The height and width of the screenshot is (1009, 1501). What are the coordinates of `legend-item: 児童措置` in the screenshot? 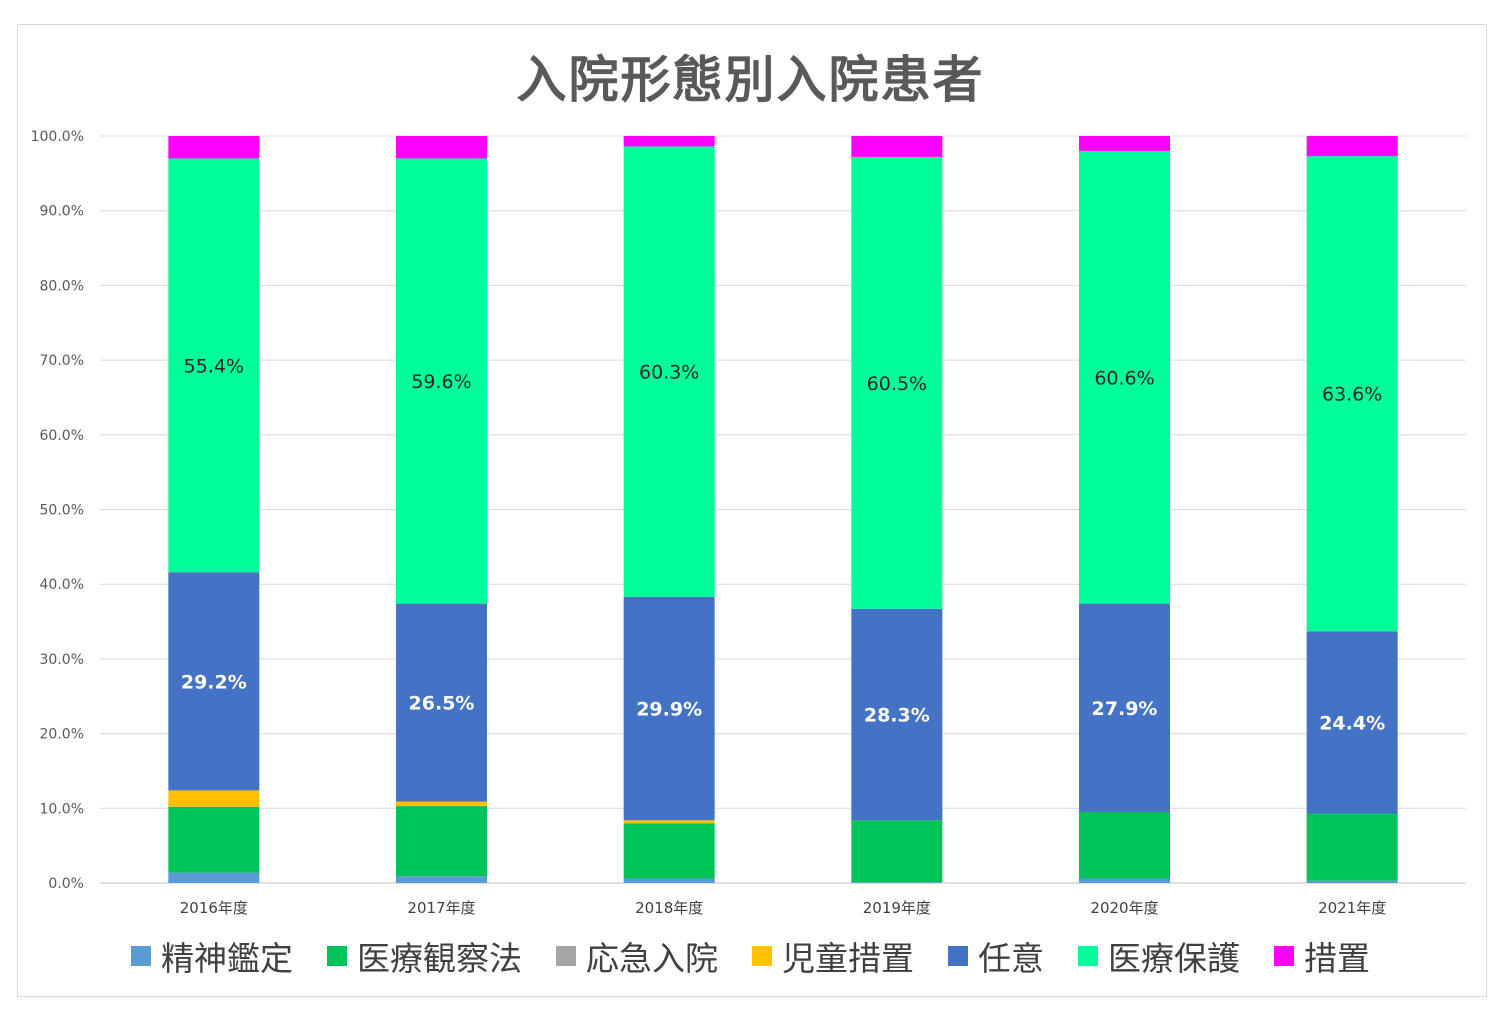 It's located at (833, 956).